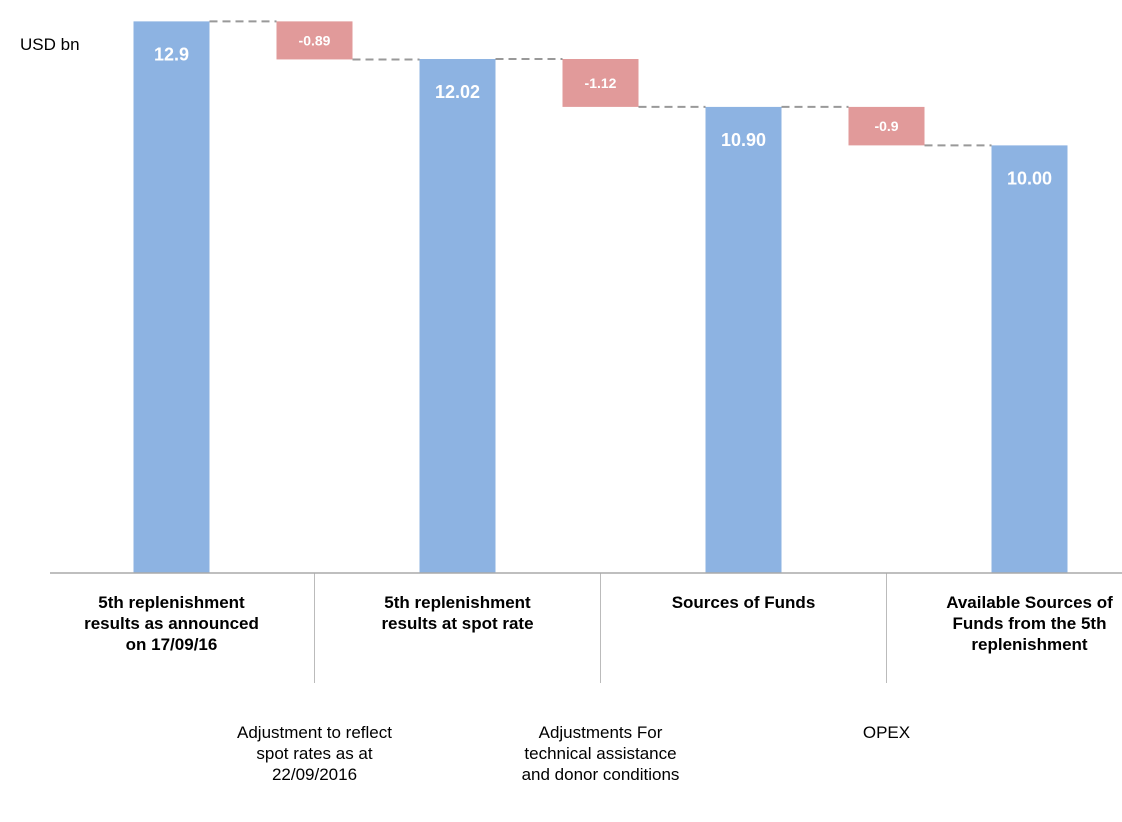 The image size is (1122, 822). I want to click on value-label: 12.02, so click(457, 92).